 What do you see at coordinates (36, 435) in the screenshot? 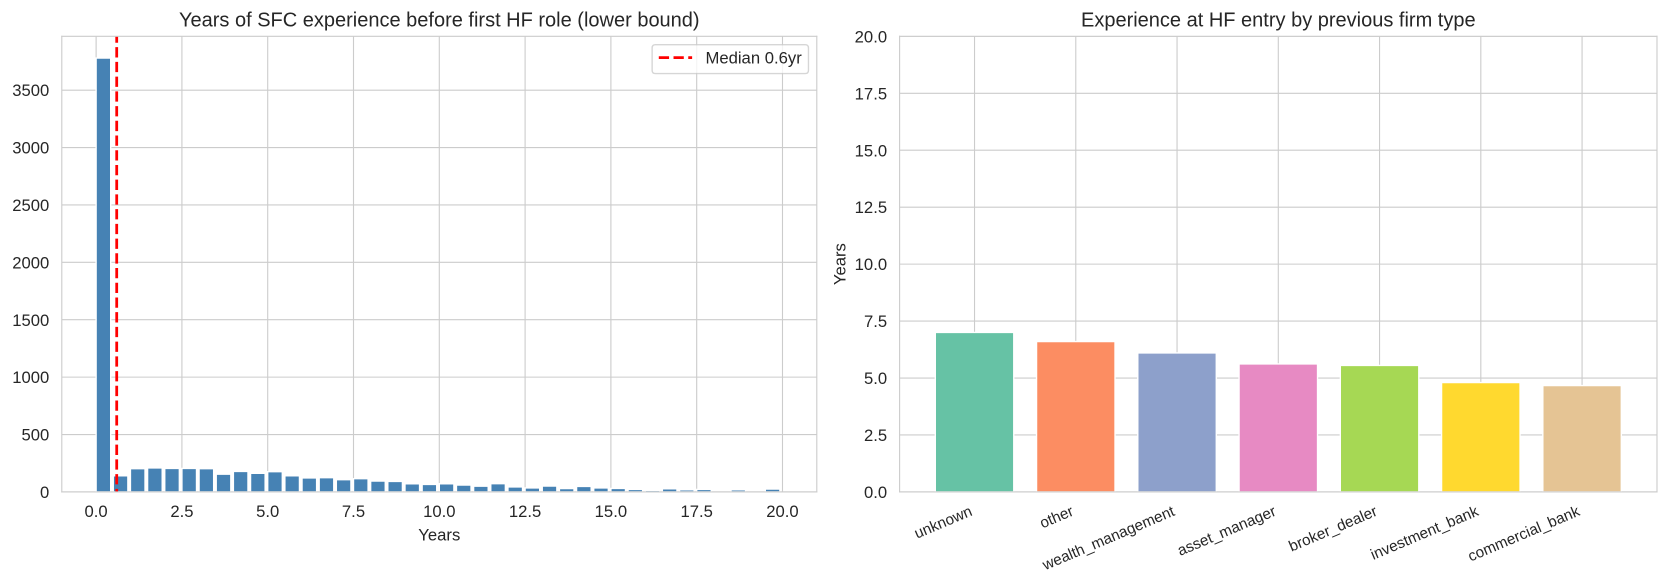
I see `svg-text: 500` at bounding box center [36, 435].